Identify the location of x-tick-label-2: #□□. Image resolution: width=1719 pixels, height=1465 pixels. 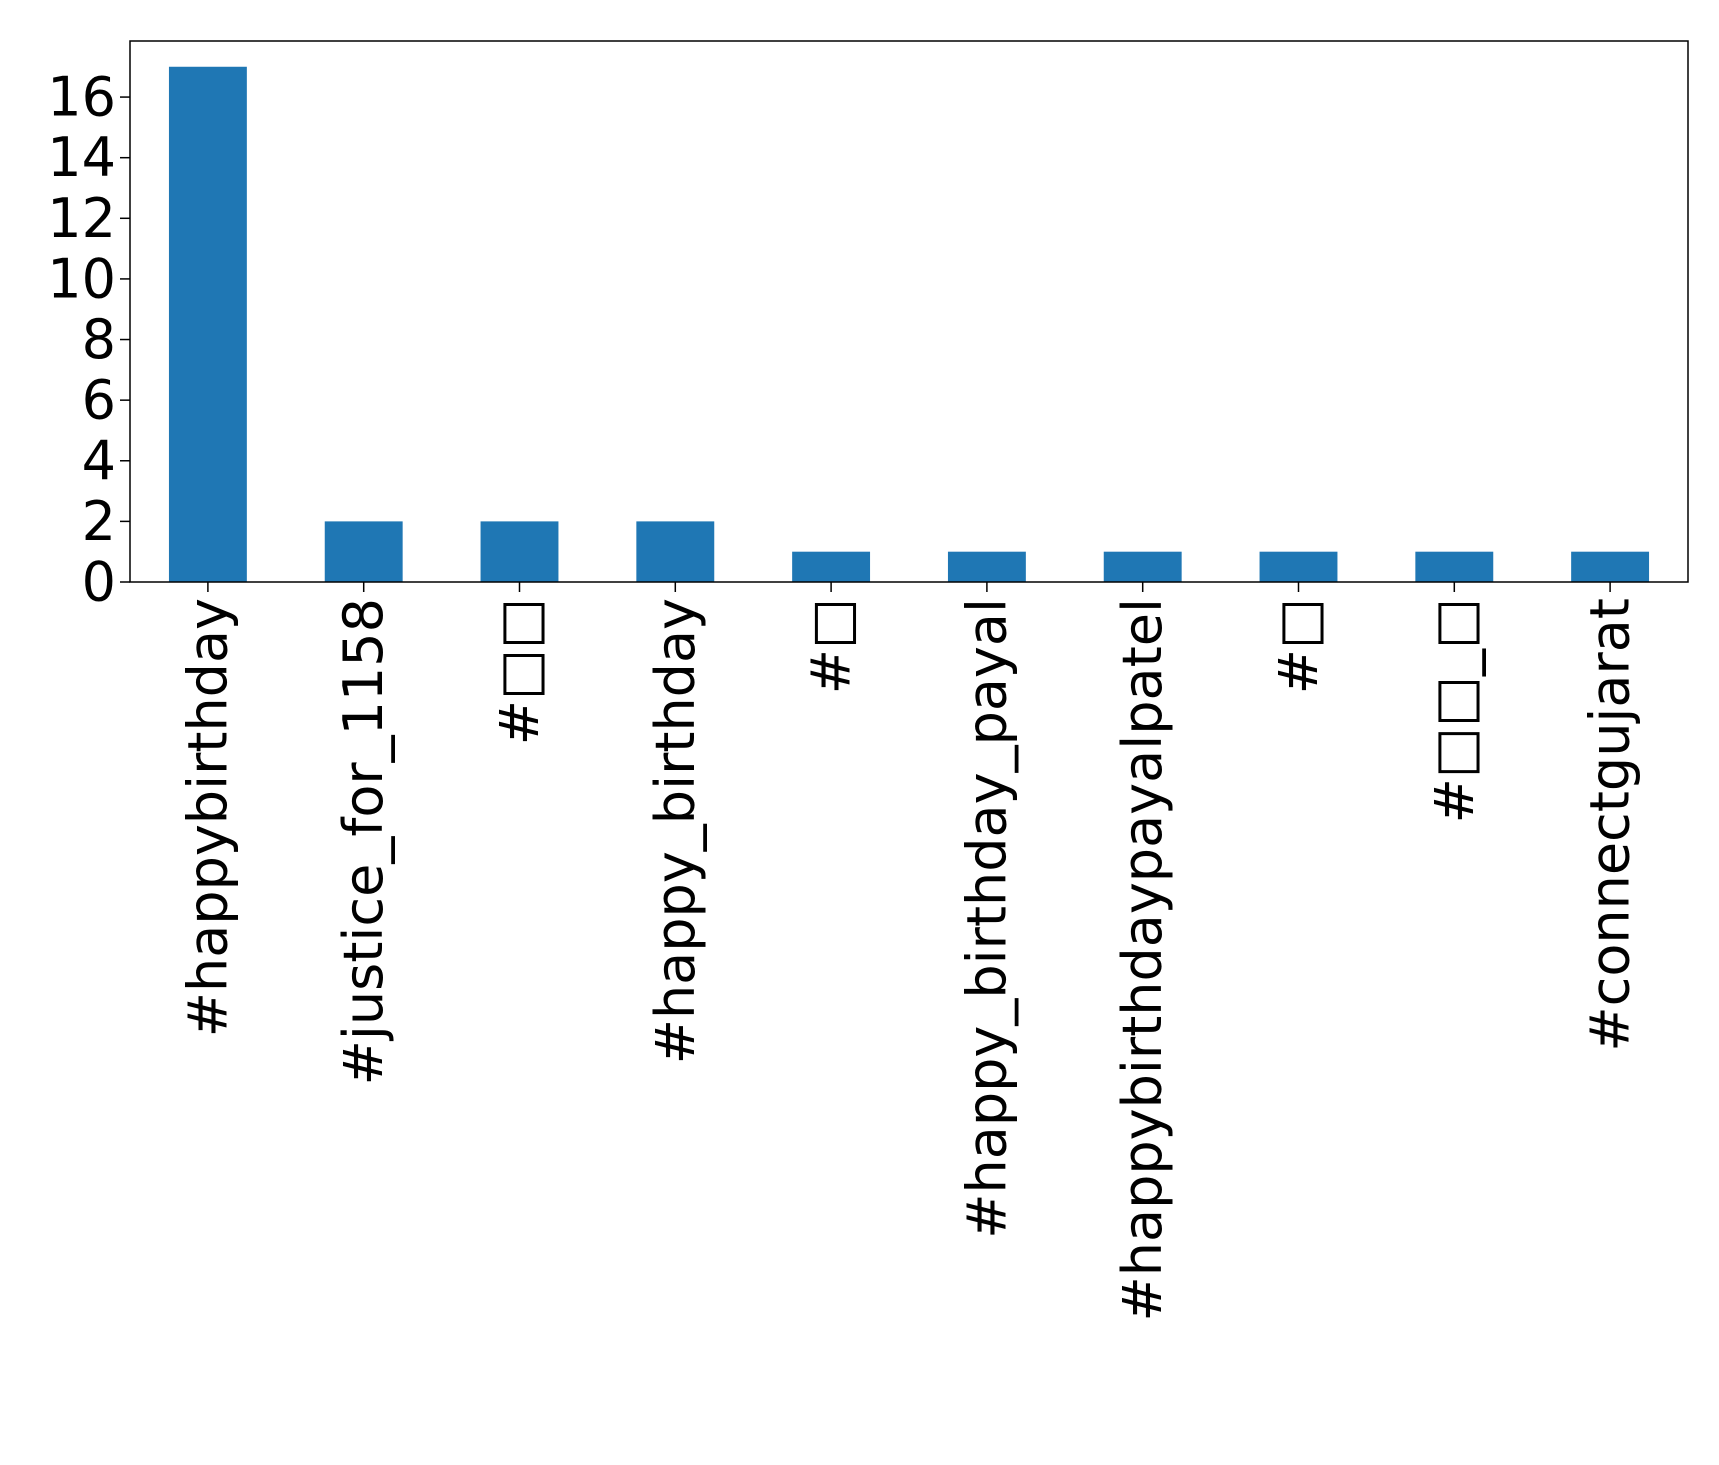
(519, 671).